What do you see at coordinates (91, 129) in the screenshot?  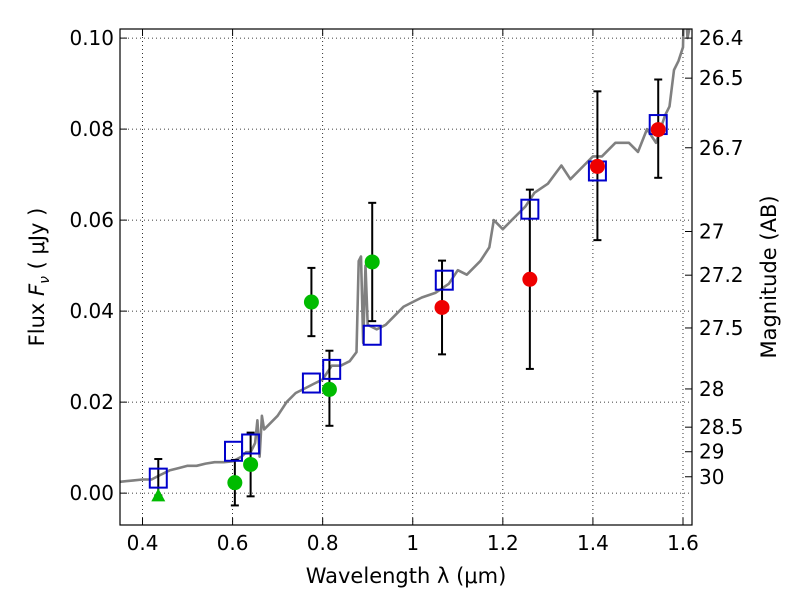 I see `y-tick-label: 0.08` at bounding box center [91, 129].